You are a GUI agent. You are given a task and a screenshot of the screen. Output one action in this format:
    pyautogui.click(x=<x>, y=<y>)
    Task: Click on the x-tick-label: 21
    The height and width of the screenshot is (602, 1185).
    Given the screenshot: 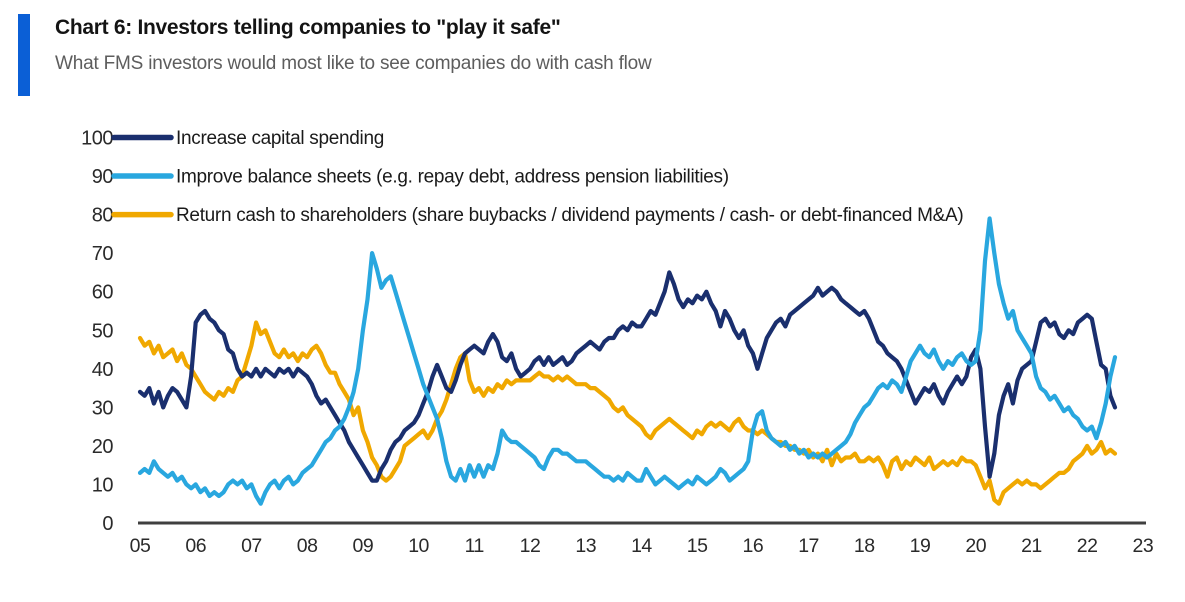 What is the action you would take?
    pyautogui.click(x=1031, y=546)
    